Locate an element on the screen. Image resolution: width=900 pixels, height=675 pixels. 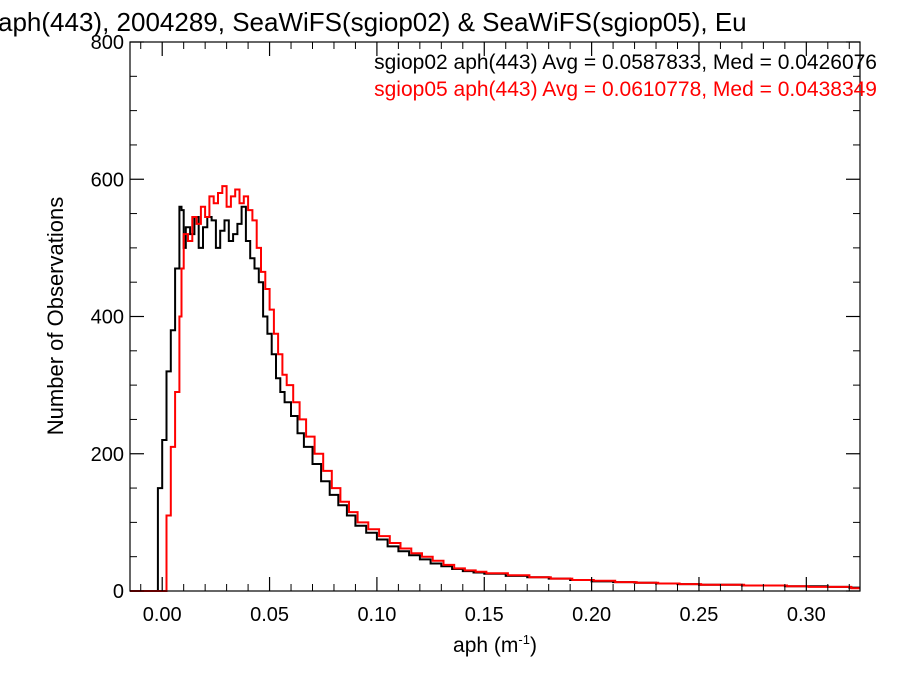
x-tick-label-5: 0.25 is located at coordinates (699, 615).